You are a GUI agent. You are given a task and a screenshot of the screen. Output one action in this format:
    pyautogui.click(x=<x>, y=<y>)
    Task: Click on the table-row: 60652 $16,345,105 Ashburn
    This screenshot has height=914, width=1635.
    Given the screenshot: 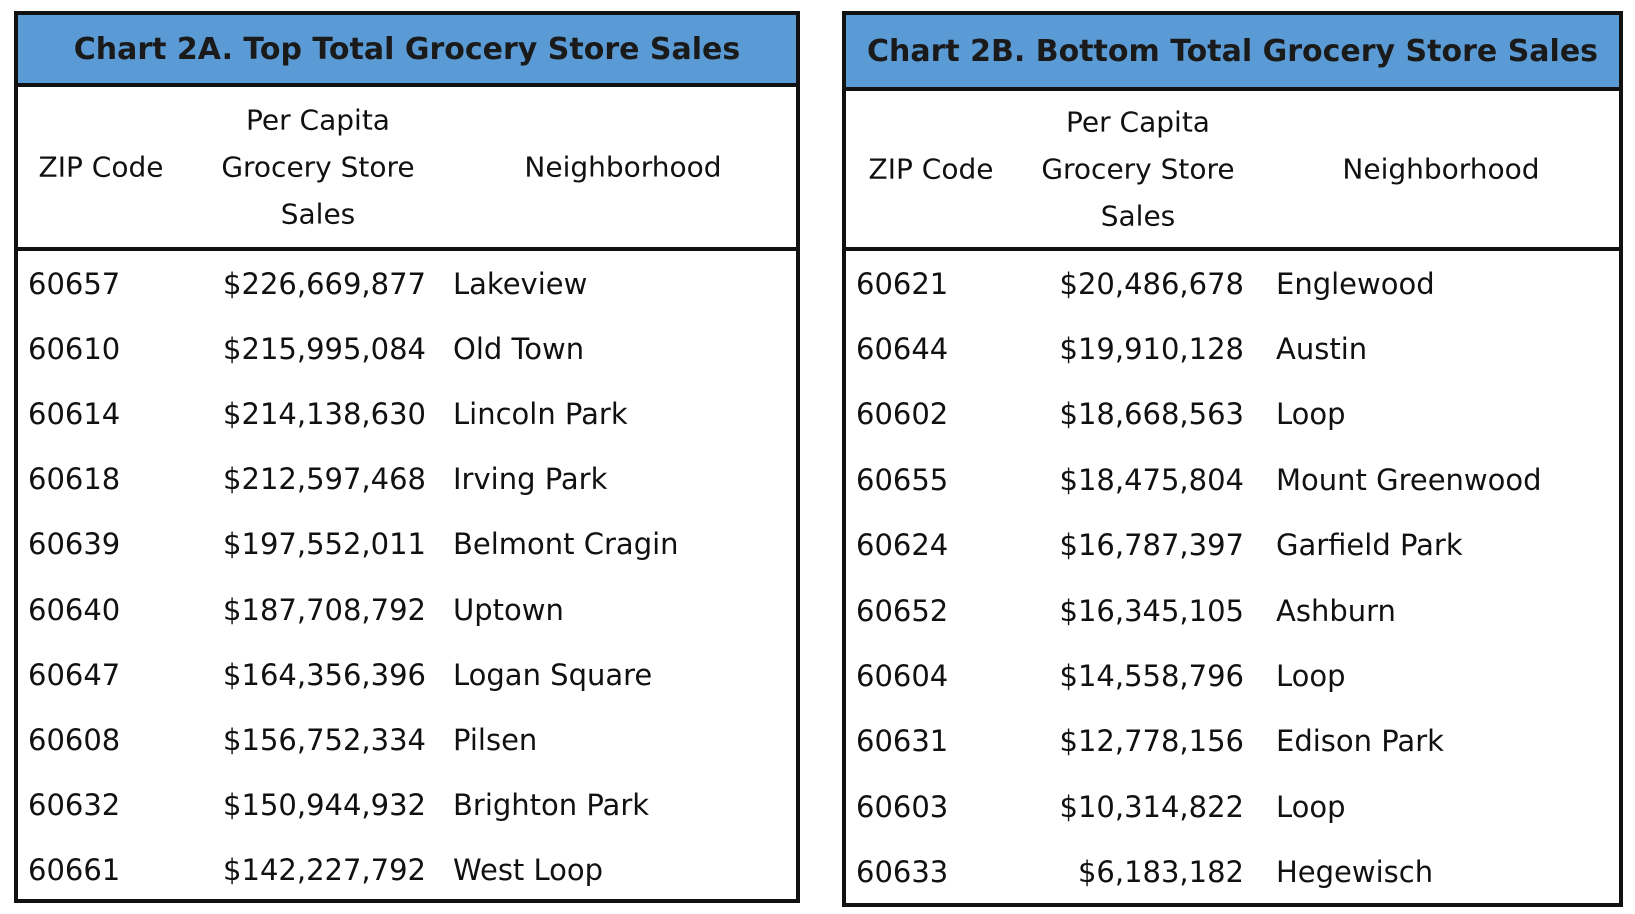 What is the action you would take?
    pyautogui.click(x=1232, y=610)
    